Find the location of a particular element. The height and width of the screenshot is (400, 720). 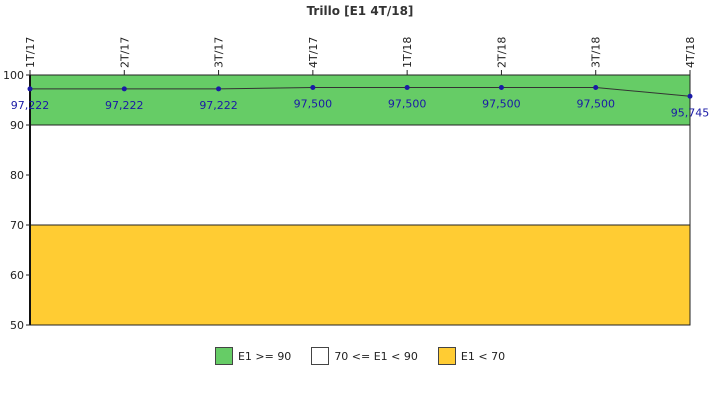

legend-label-low: E1 < 70 is located at coordinates (483, 356).